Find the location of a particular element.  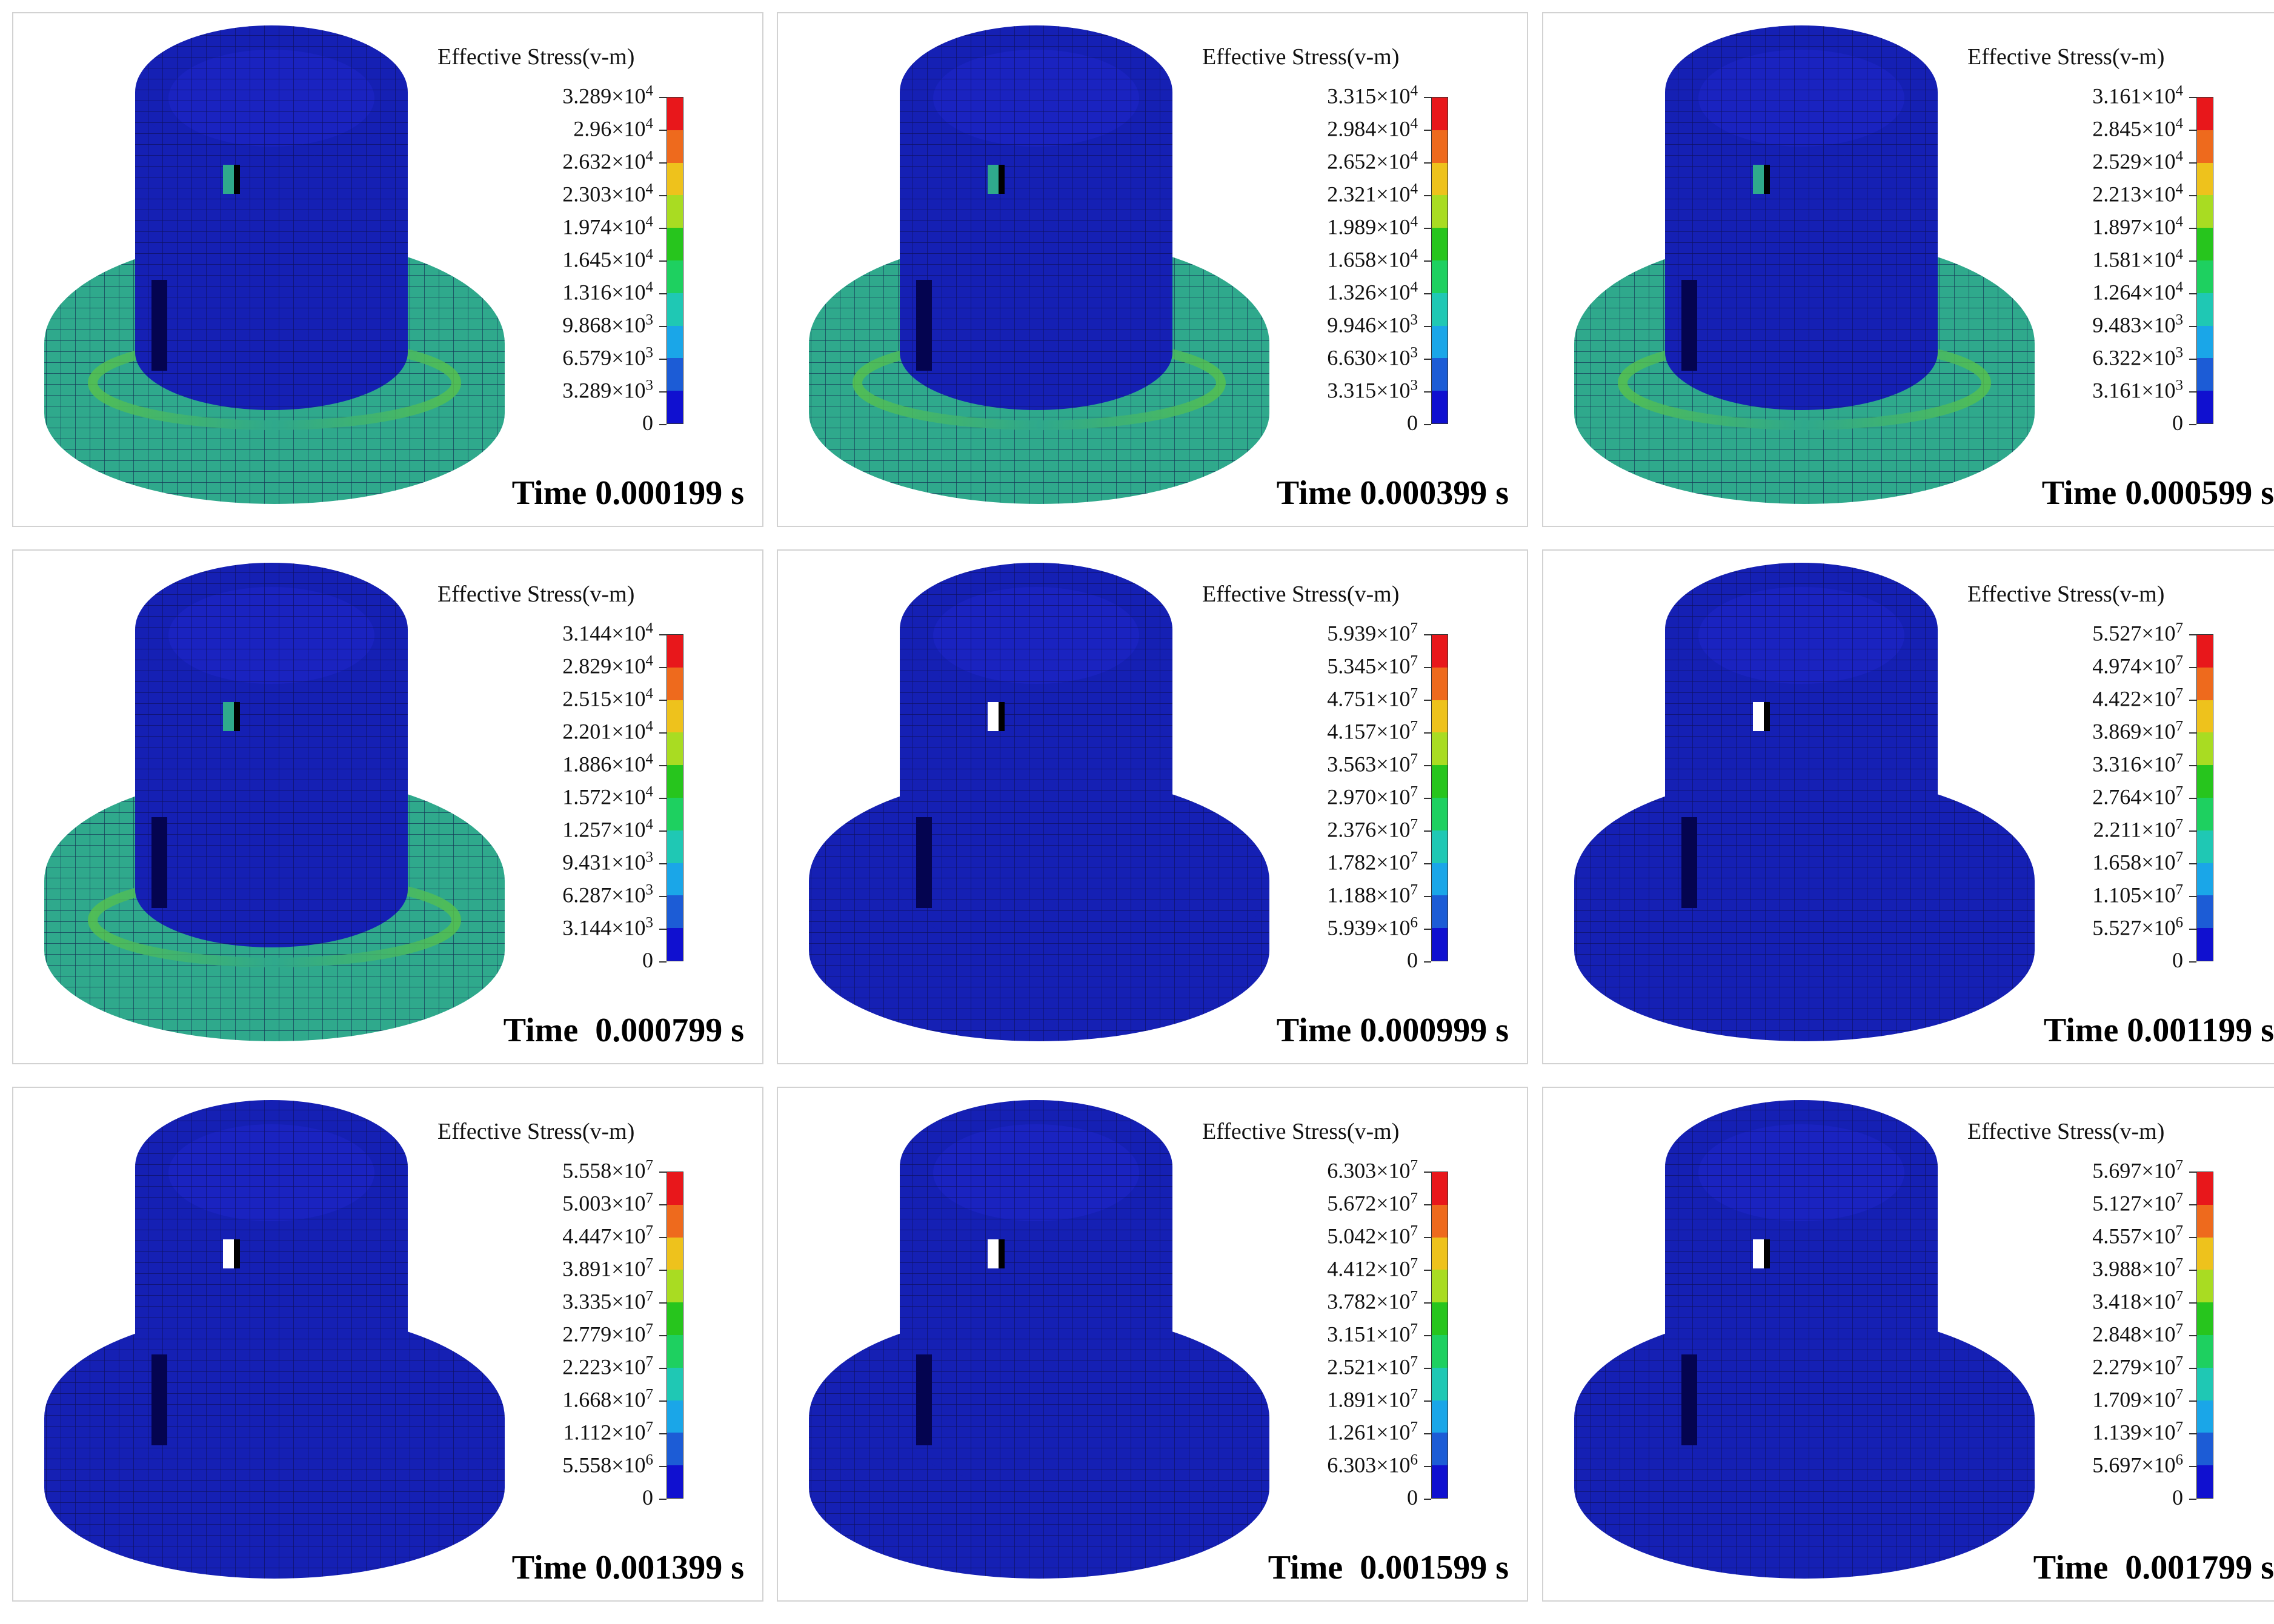

colorbar-tick-label: 1.989×10⁴ is located at coordinates (1373, 226).